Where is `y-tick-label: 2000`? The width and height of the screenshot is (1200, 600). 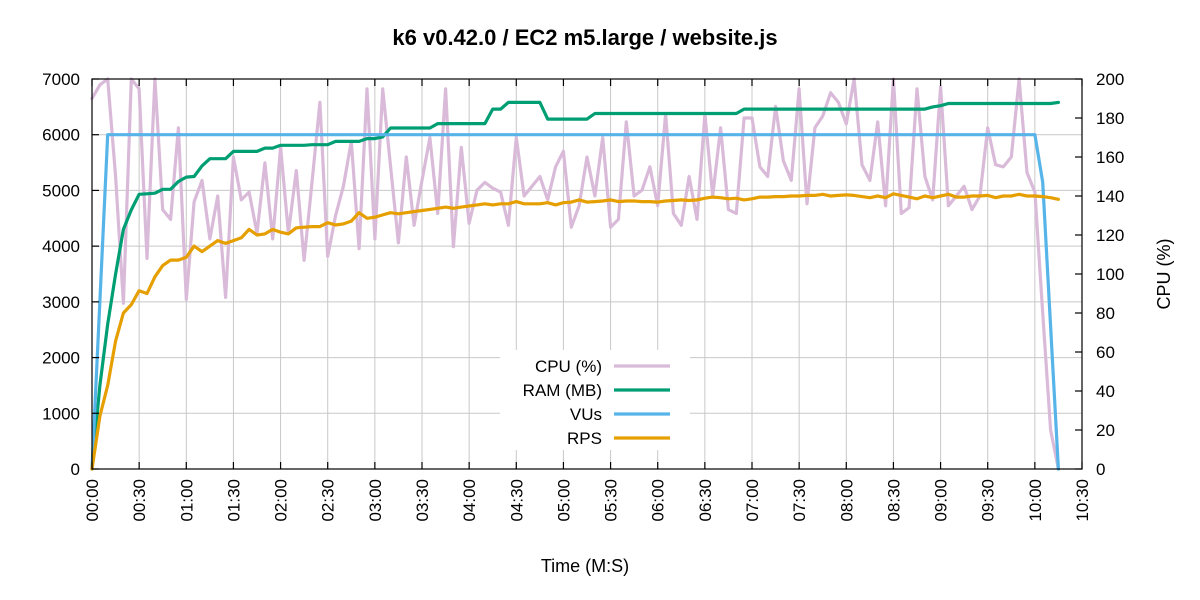
y-tick-label: 2000 is located at coordinates (61, 358).